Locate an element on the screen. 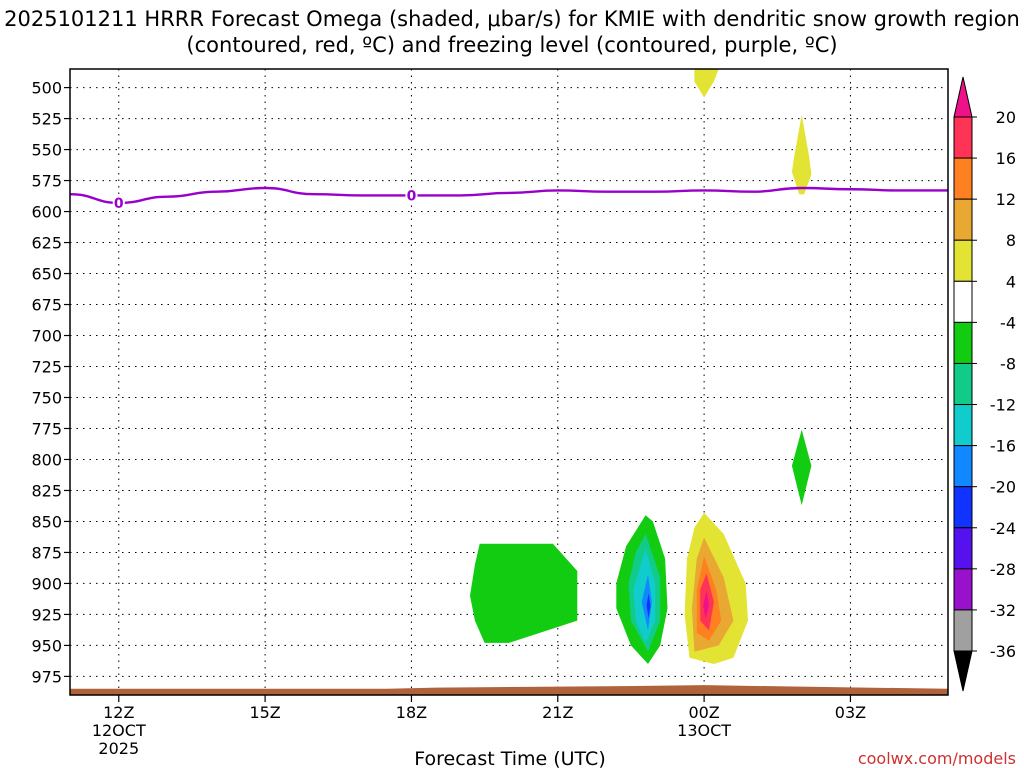  colorbar-label: 8 is located at coordinates (1011, 240).